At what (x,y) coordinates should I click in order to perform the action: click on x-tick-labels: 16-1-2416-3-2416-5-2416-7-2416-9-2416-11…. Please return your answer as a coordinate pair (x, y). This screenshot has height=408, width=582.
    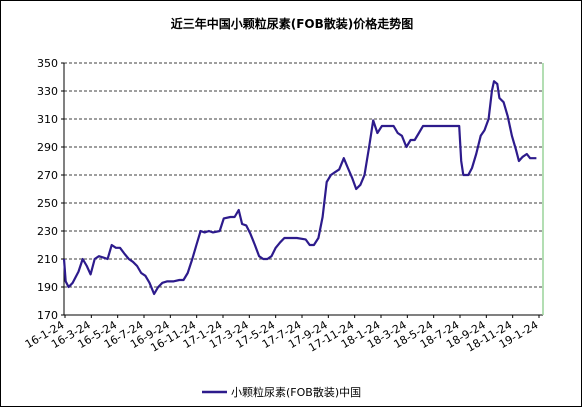
    Looking at the image, I should click on (282, 335).